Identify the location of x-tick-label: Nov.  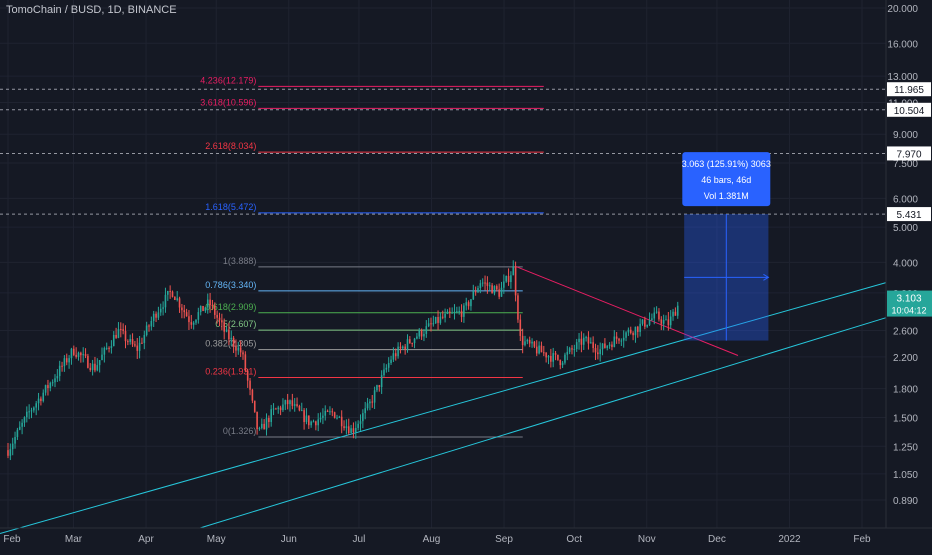
(647, 539).